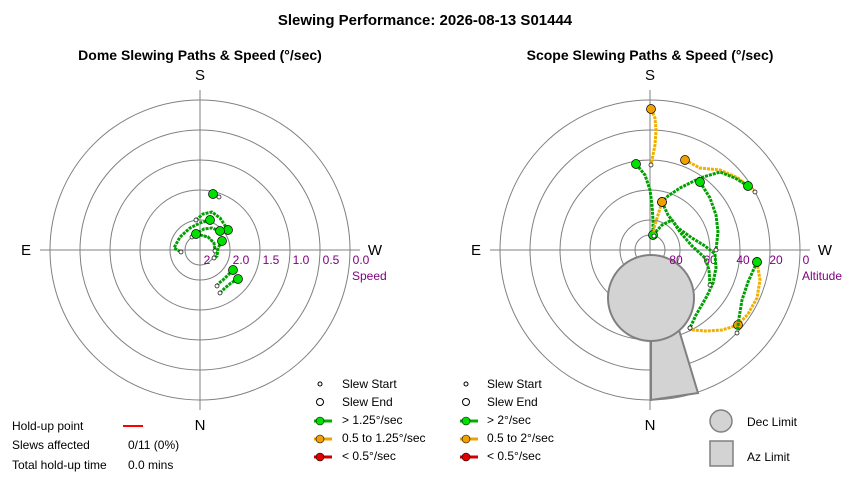 Image resolution: width=850 pixels, height=480 pixels. What do you see at coordinates (369, 276) in the screenshot?
I see `dome-axis-label: Speed` at bounding box center [369, 276].